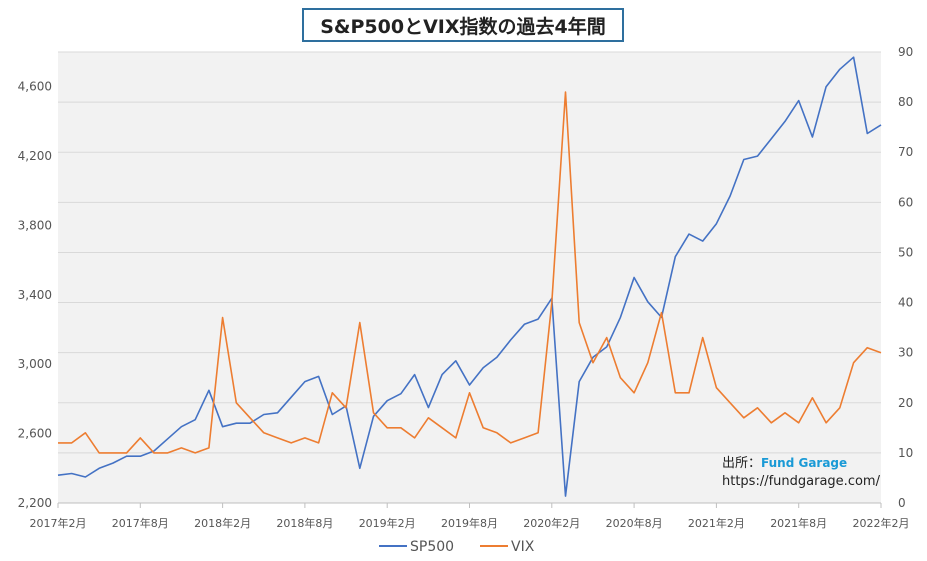  I want to click on source-brand: Fund Garage, so click(804, 463).